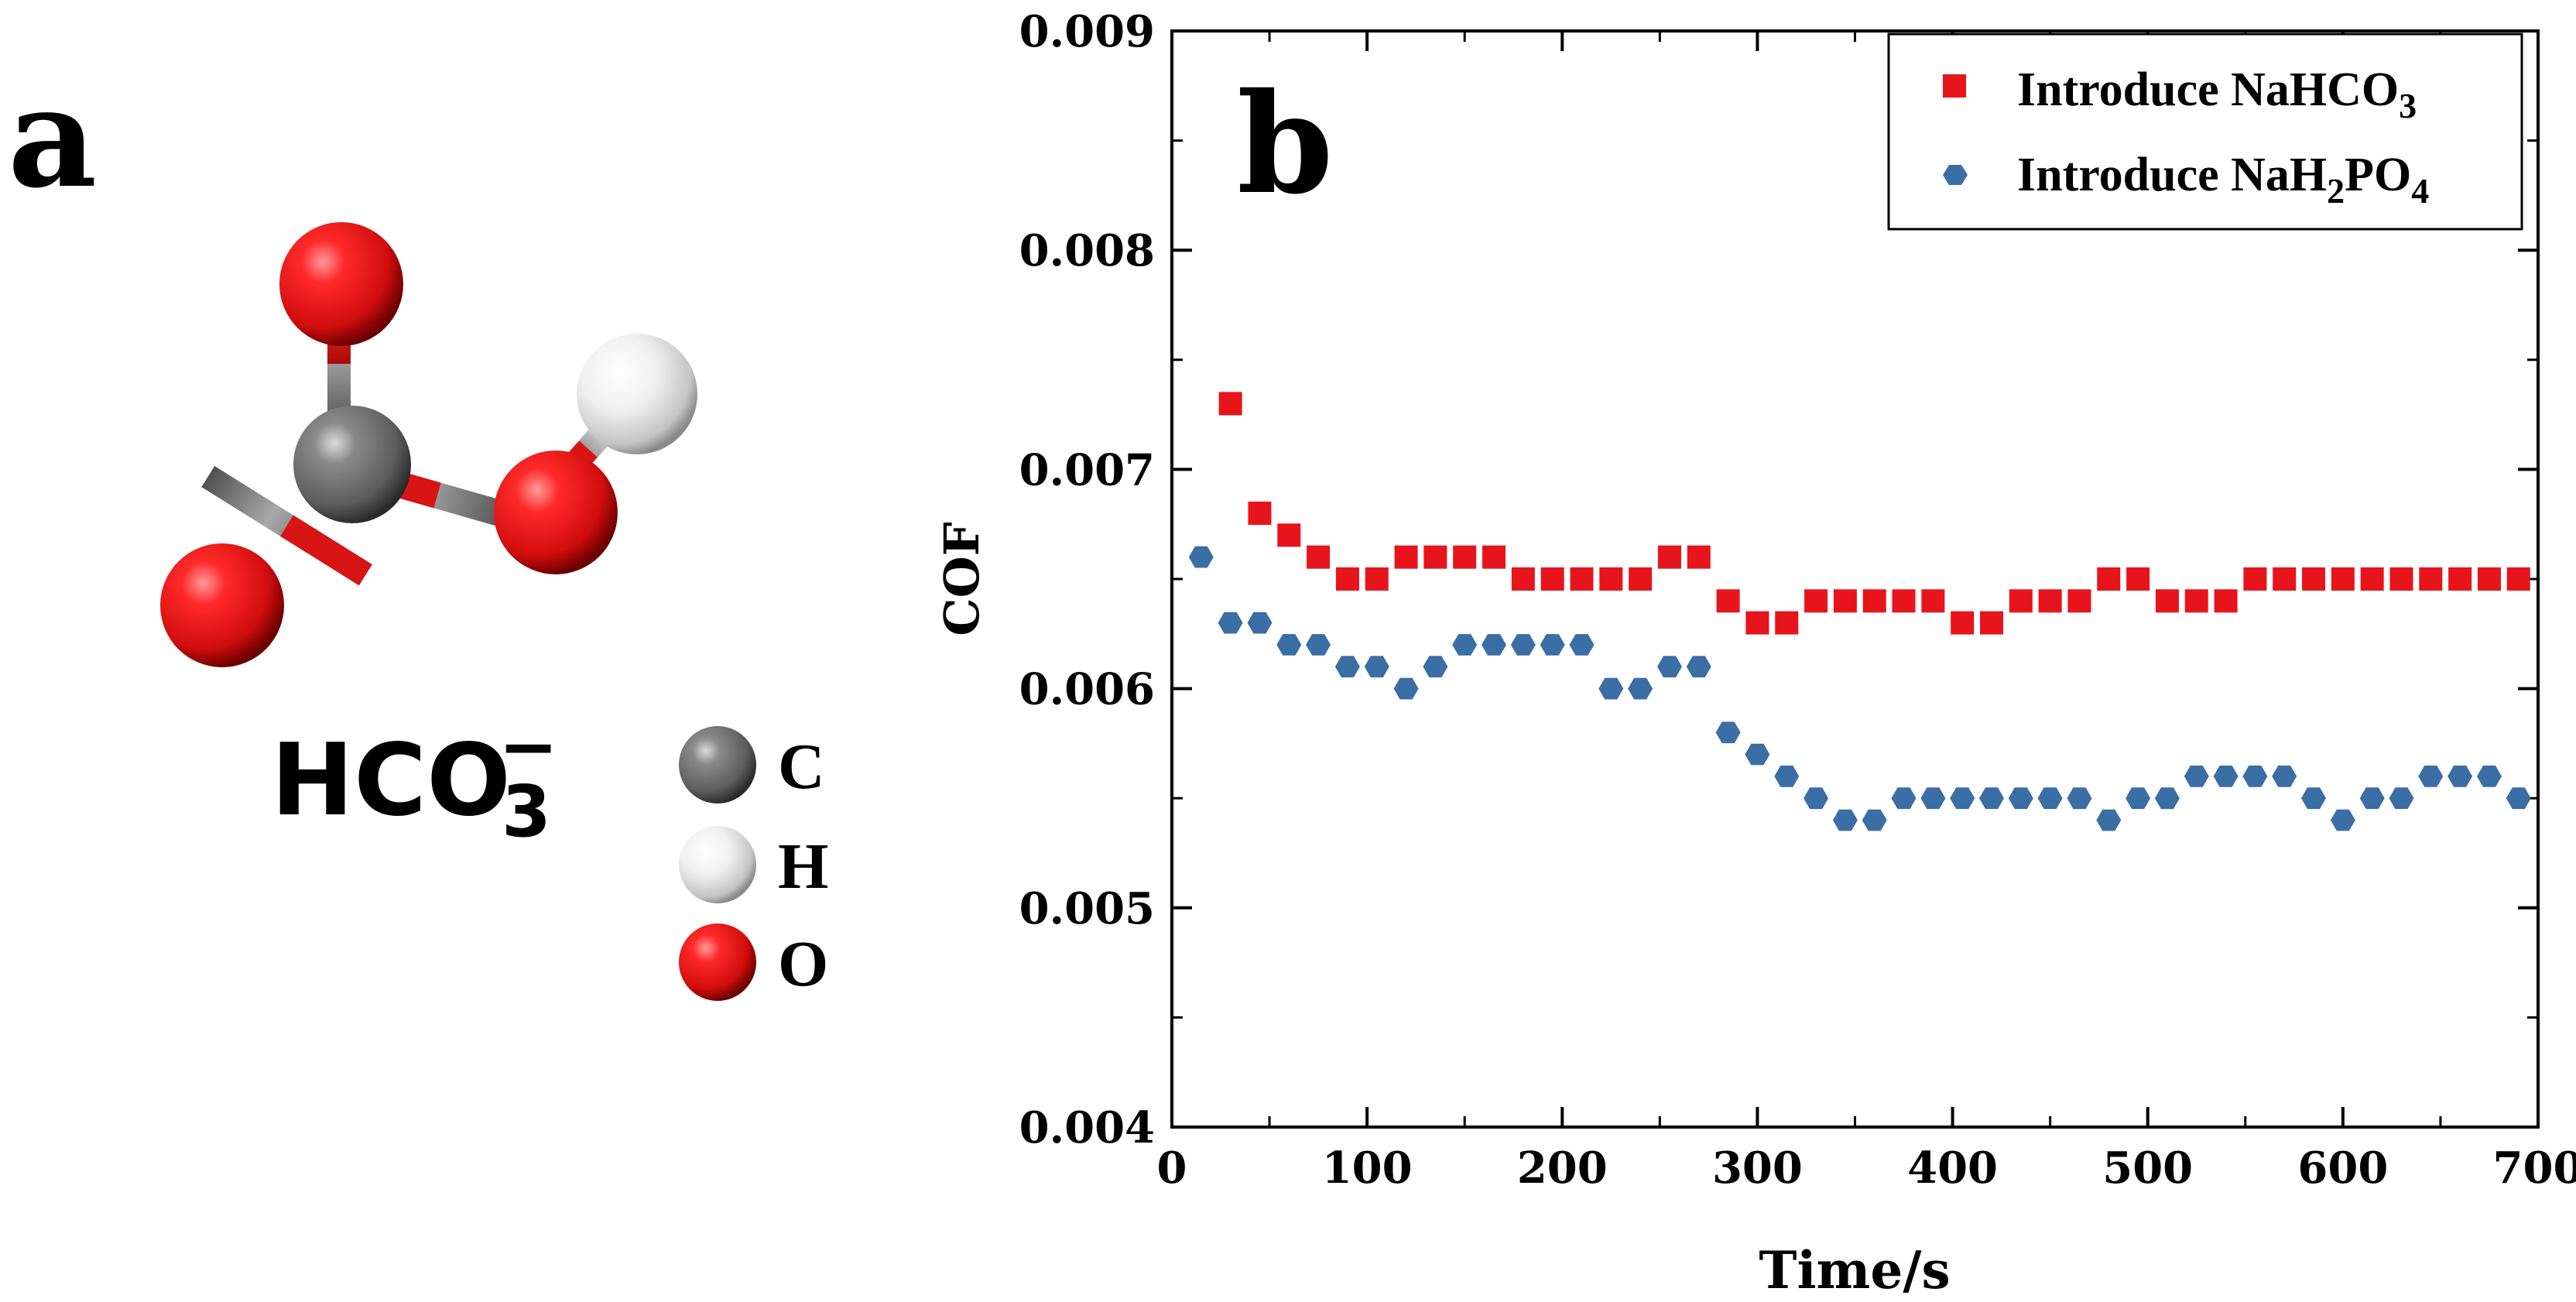 The height and width of the screenshot is (1302, 2576). Describe the element at coordinates (1757, 1168) in the screenshot. I see `x-tick-label: 300` at that location.